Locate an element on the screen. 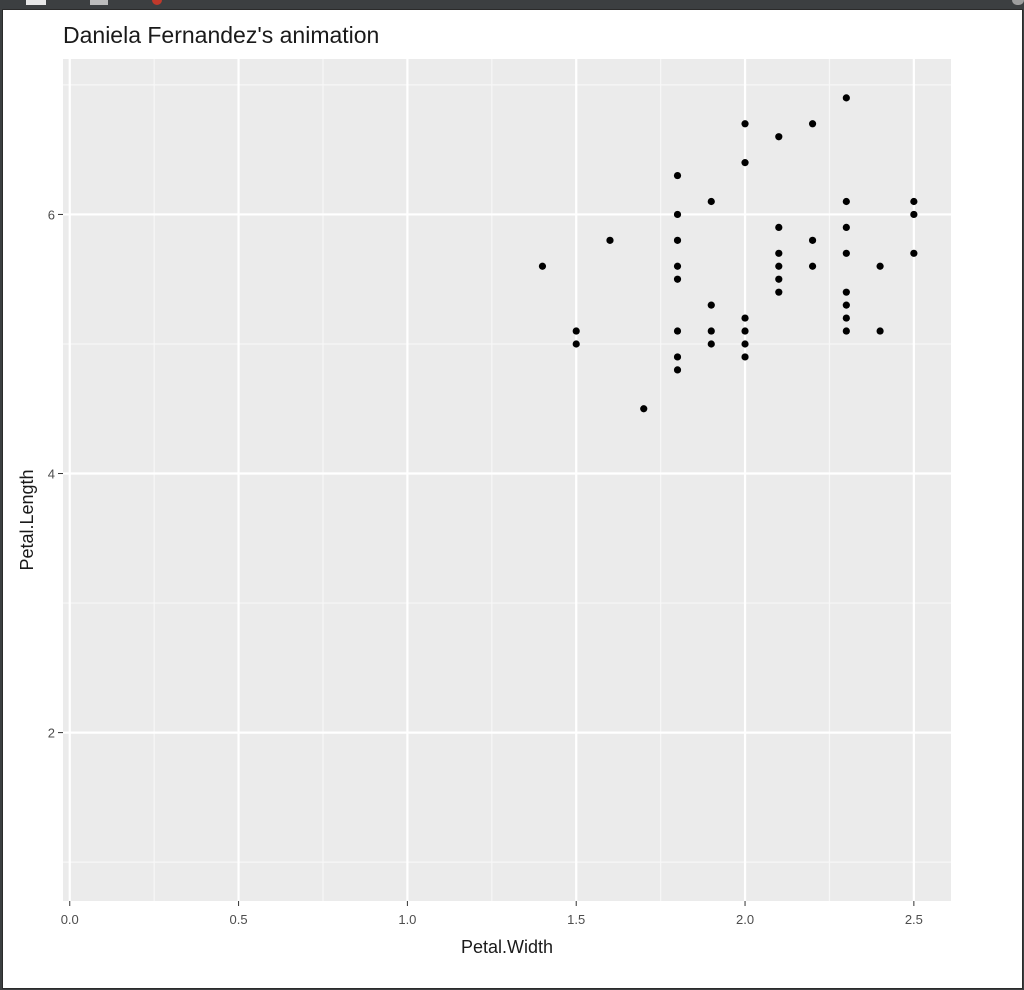 This screenshot has width=1024, height=990. y-tick-label: 6 is located at coordinates (51, 214).